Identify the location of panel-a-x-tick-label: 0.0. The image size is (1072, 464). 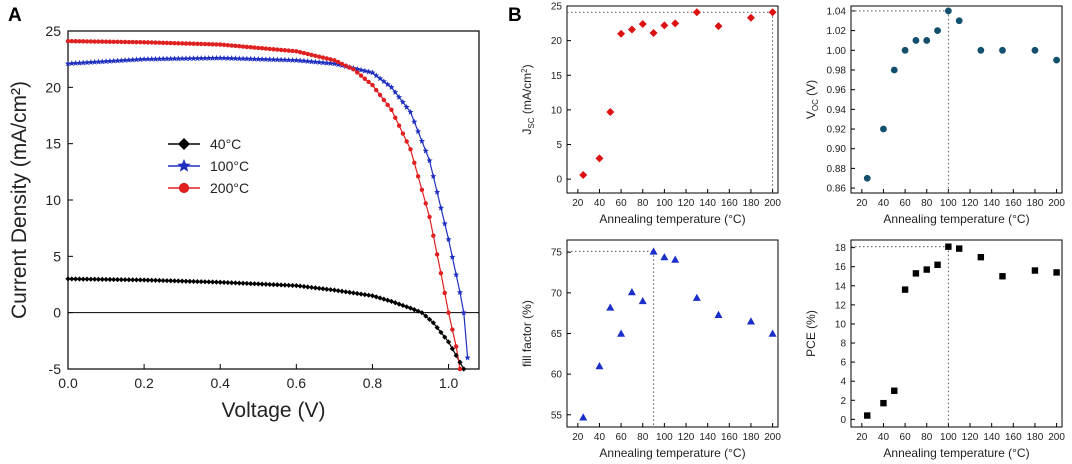
(68, 383).